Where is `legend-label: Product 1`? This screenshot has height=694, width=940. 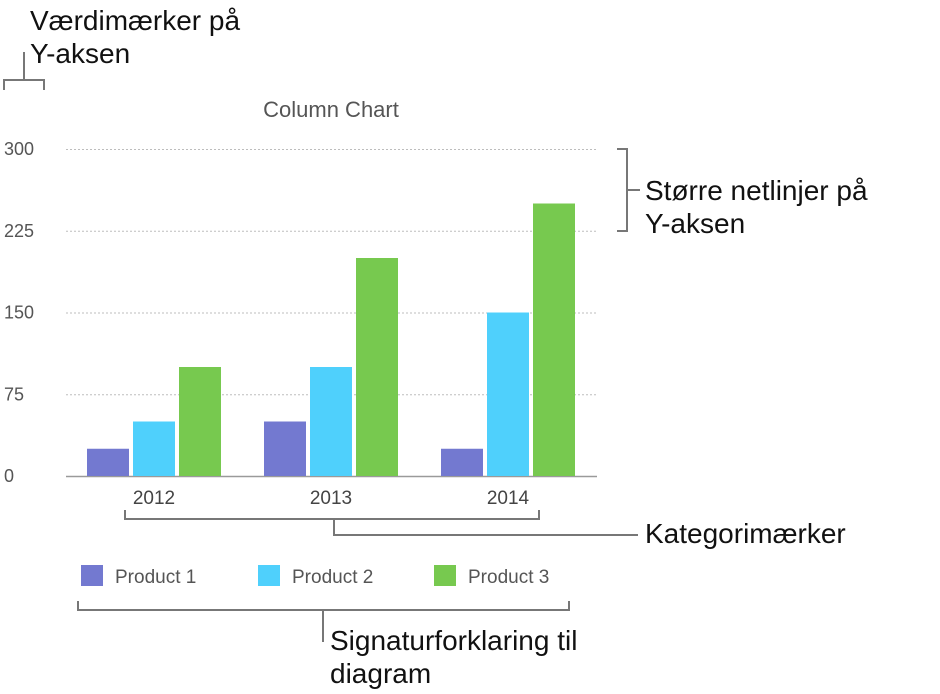 legend-label: Product 1 is located at coordinates (155, 577).